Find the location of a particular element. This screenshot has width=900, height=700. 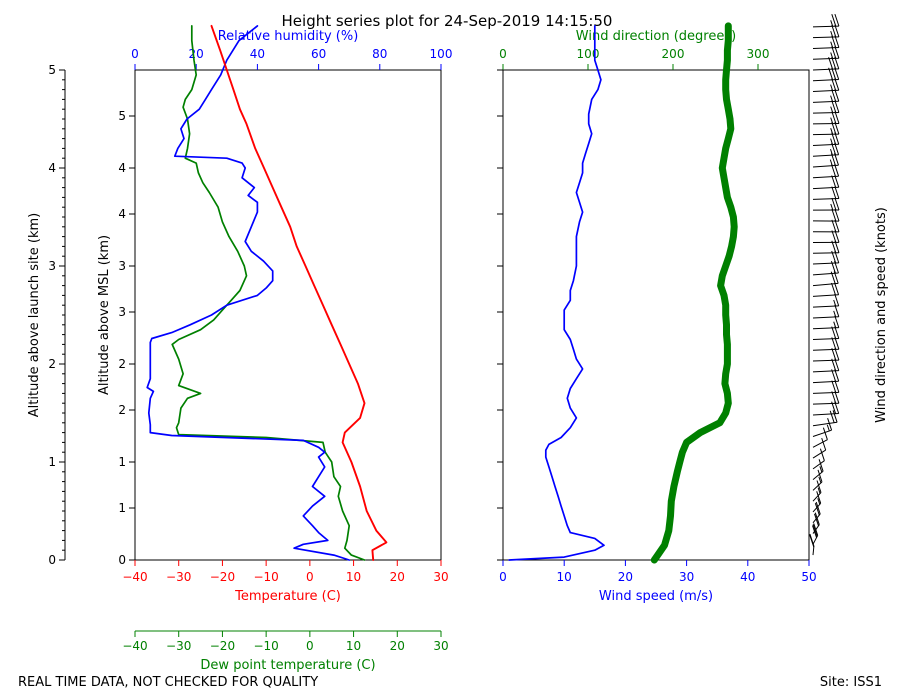

relative-humidity-axis: 0 20 40 60 80 100 is located at coordinates (291, 58).